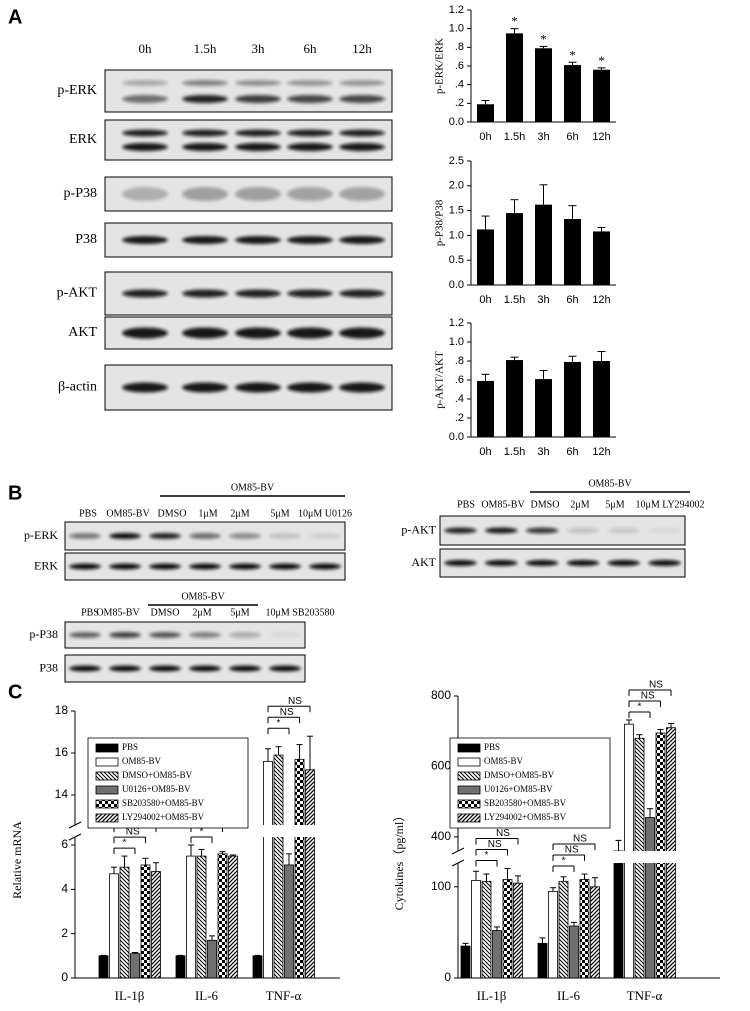 The height and width of the screenshot is (1011, 750). I want to click on y-tick-label: 16, so click(62, 752).